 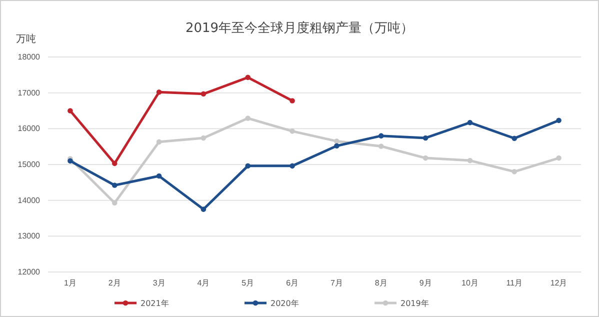 I want to click on x-tick-label: 2月, so click(x=114, y=283).